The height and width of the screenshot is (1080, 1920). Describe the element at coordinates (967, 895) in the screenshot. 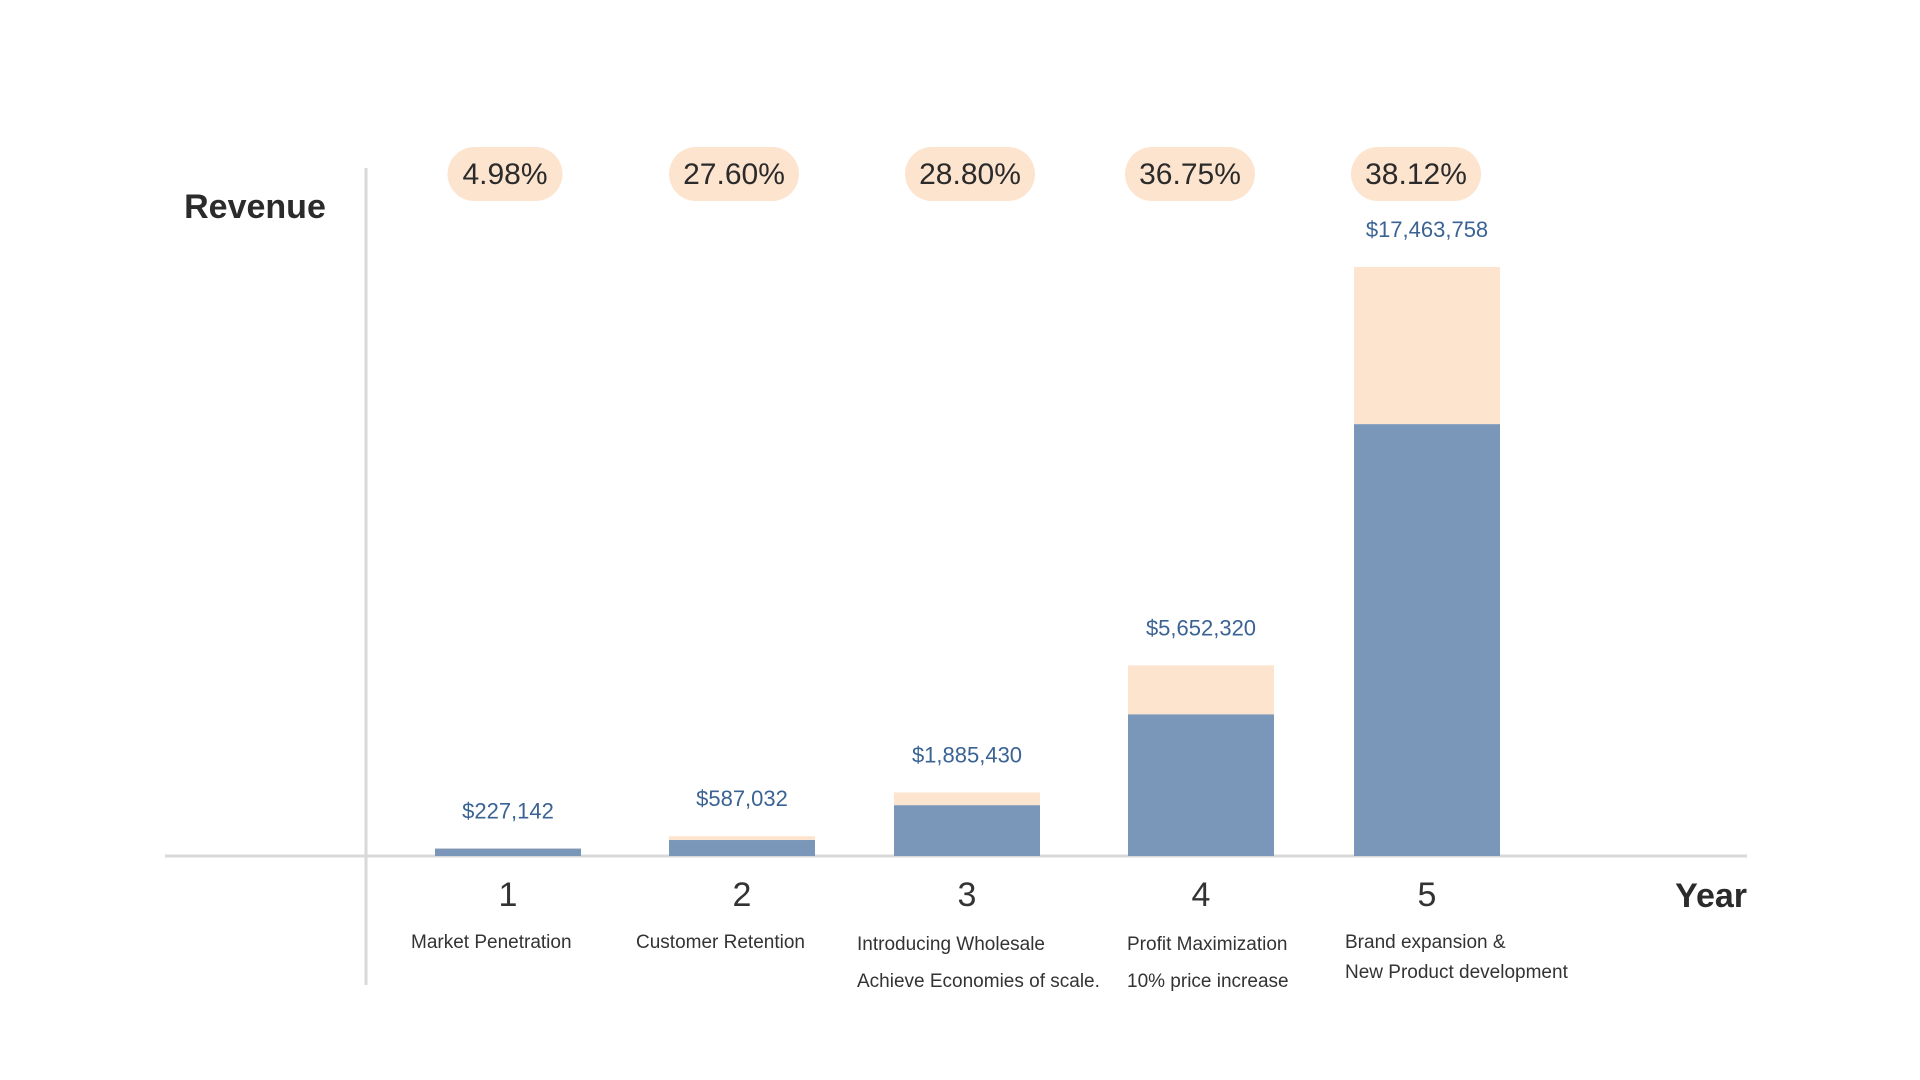

I see `x-tick-label: 3` at that location.